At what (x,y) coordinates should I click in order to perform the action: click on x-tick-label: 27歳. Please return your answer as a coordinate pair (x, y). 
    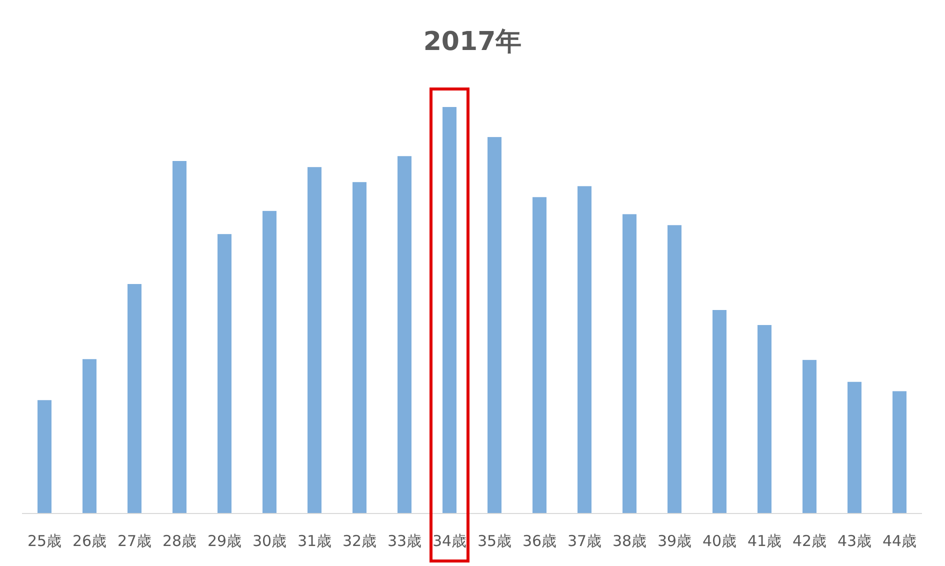
    Looking at the image, I should click on (134, 541).